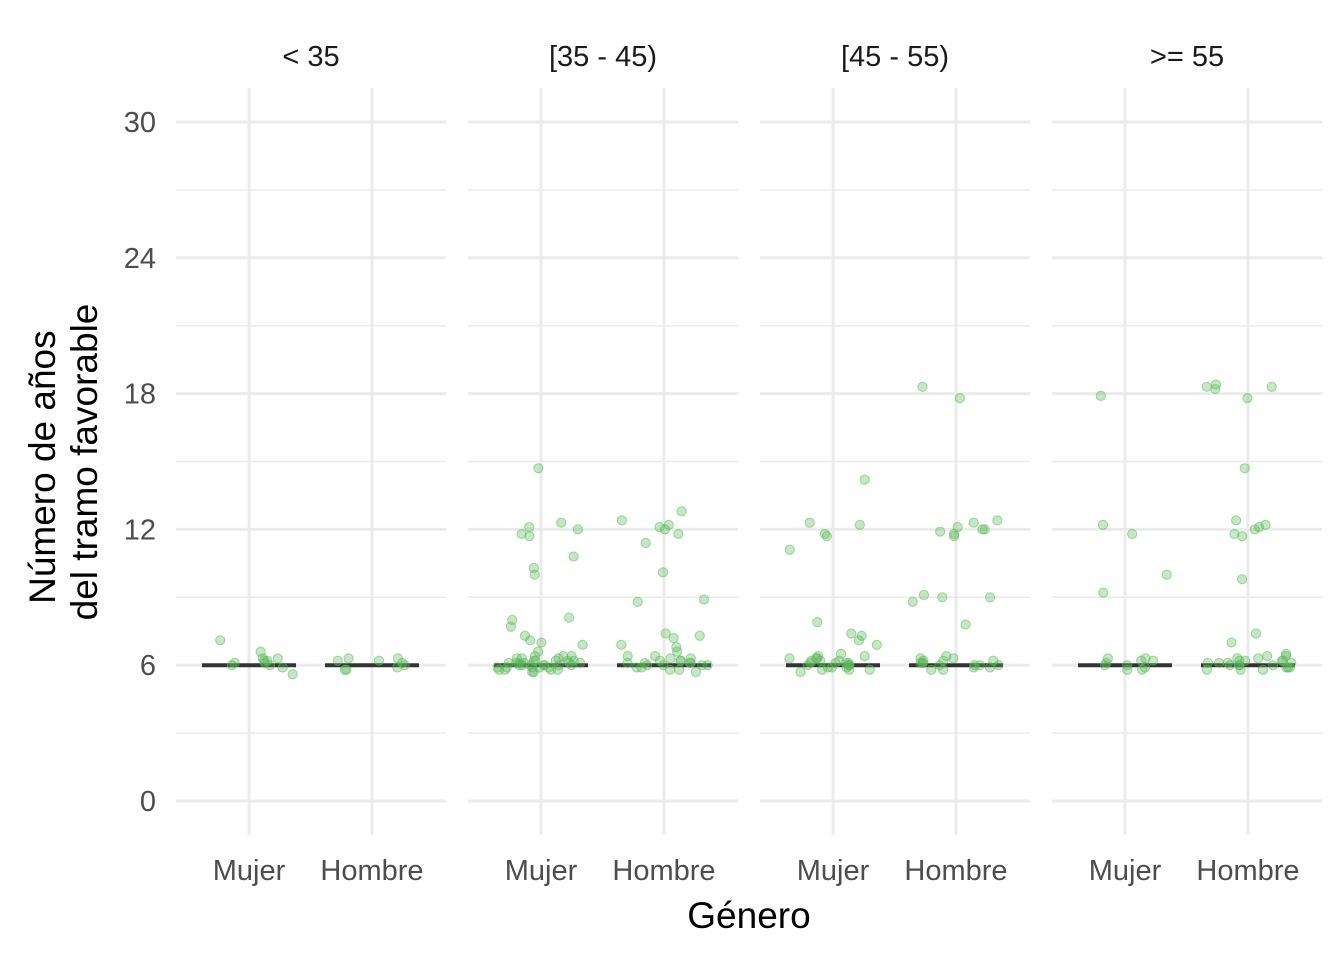  I want to click on facet-strip-label: < 35, so click(310, 57).